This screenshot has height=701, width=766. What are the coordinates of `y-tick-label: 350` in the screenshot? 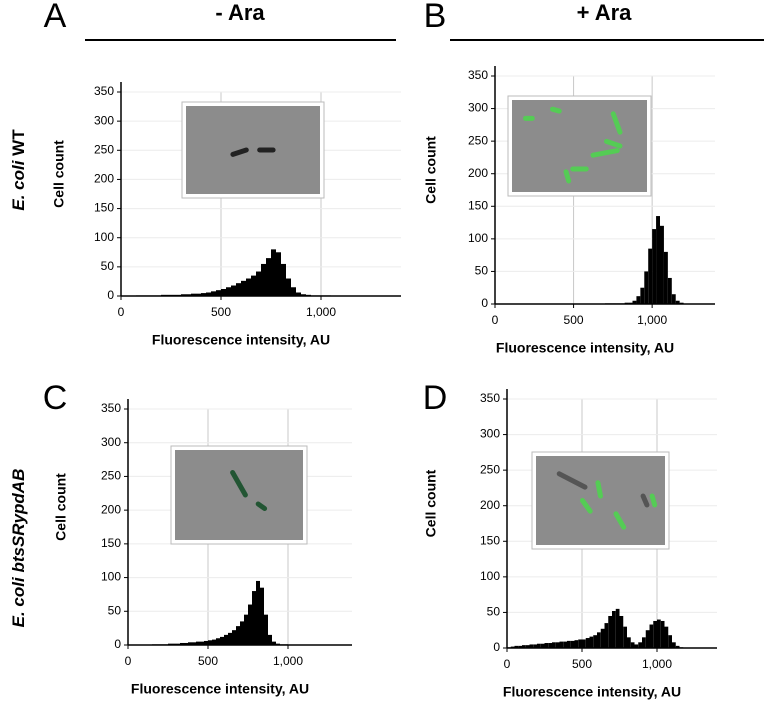 It's located at (490, 398).